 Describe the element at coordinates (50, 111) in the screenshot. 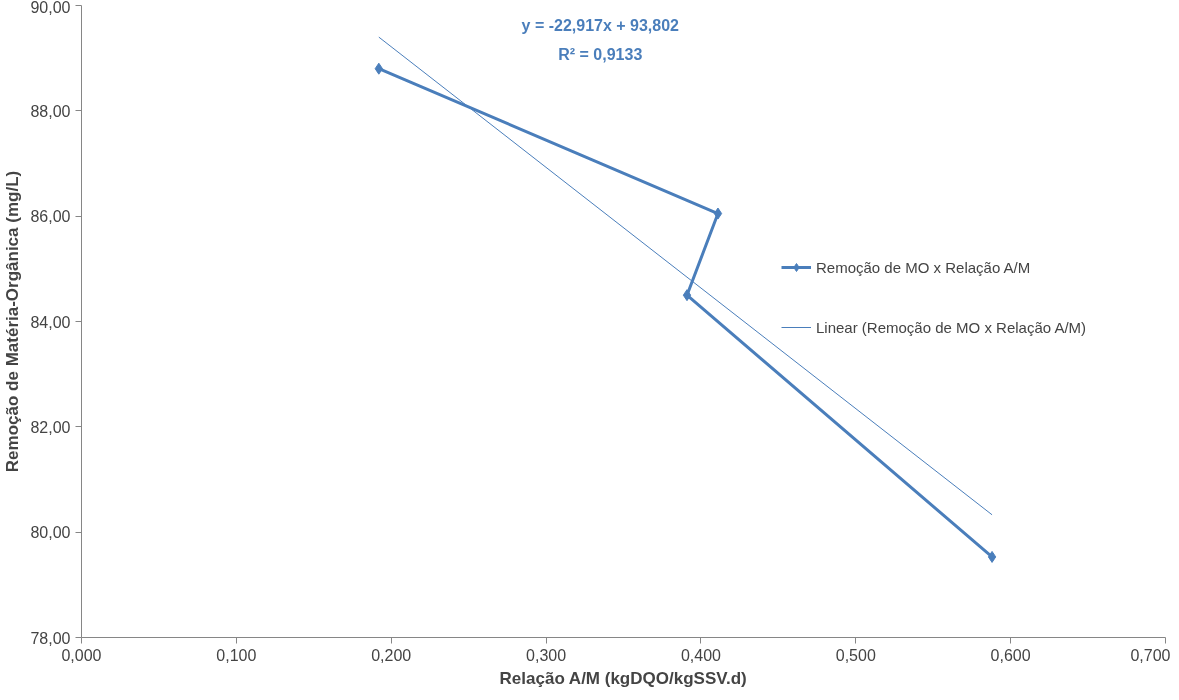

I see `y-tick-label: 88,00` at that location.